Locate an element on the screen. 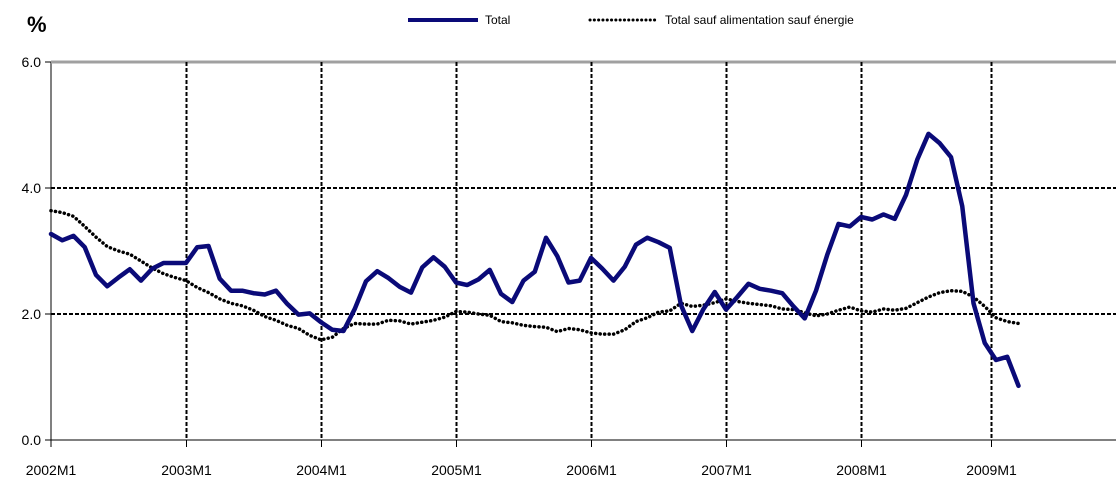 The image size is (1116, 480). x-tick-label-2005: 2005M1 is located at coordinates (456, 470).